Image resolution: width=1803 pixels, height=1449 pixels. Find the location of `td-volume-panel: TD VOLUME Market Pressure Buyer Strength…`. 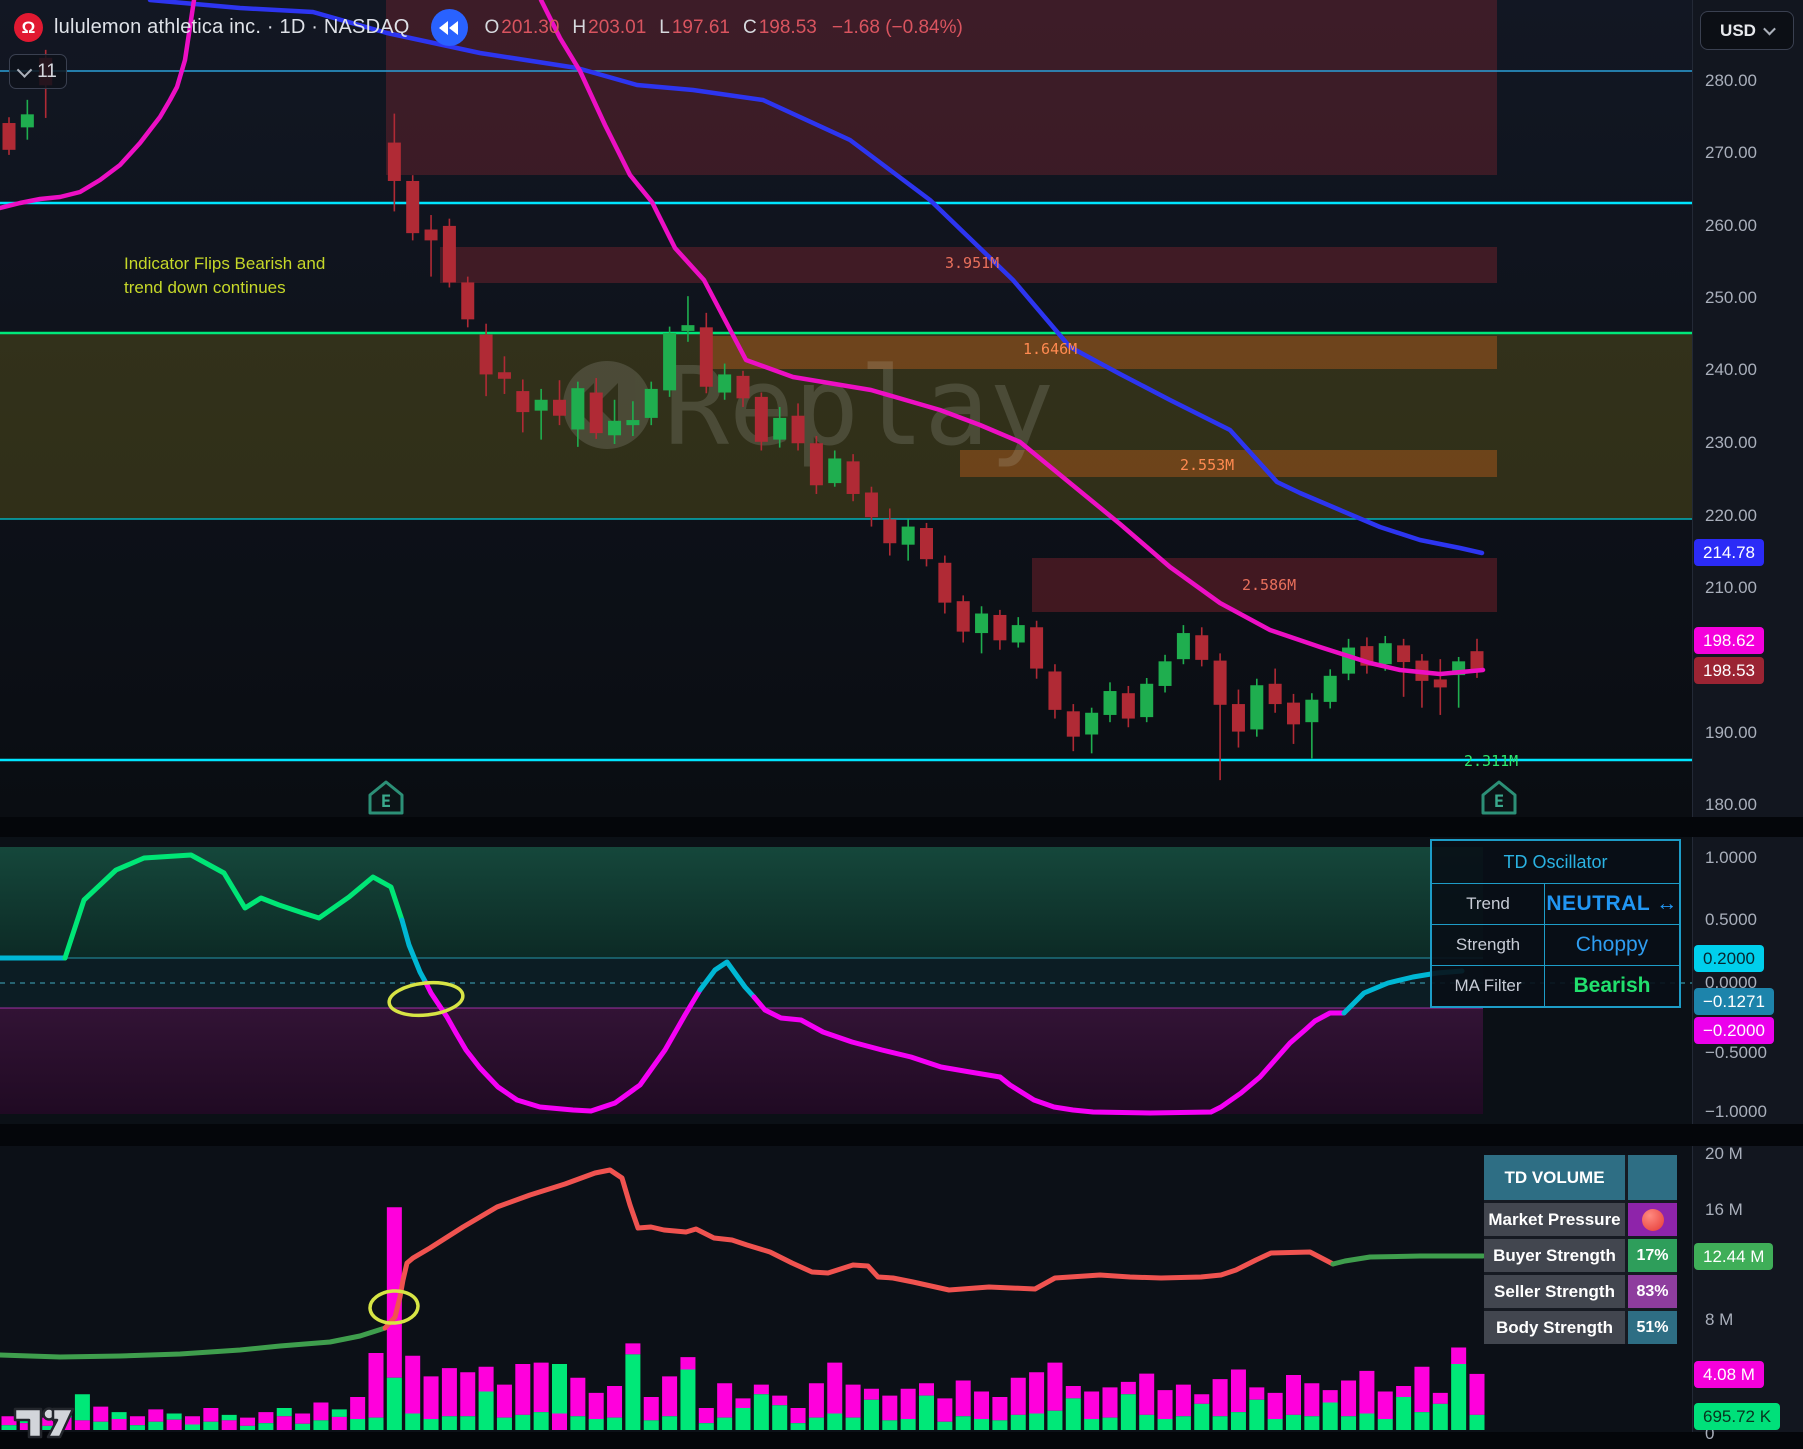

td-volume-panel: TD VOLUME Market Pressure Buyer Strength… is located at coordinates (1580, 1249).